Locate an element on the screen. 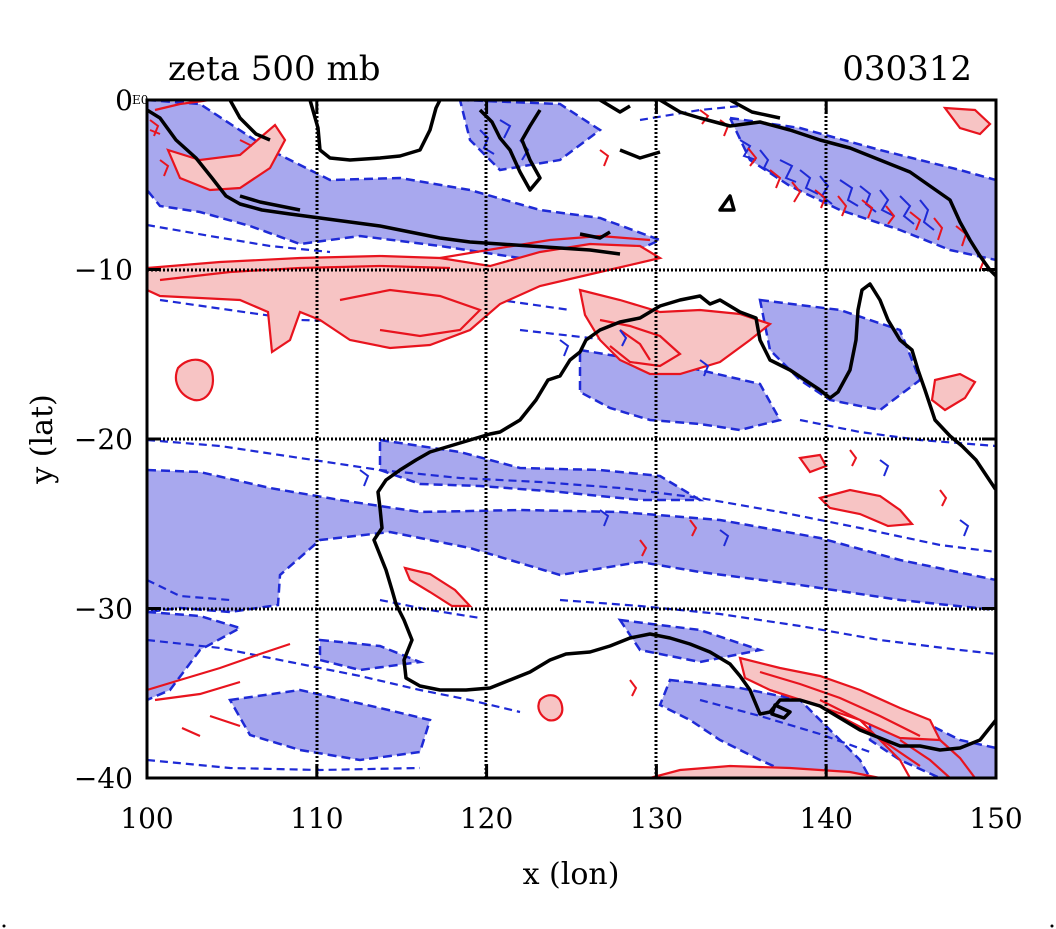 The image size is (1056, 929). x-tick-label: 150 is located at coordinates (995, 818).